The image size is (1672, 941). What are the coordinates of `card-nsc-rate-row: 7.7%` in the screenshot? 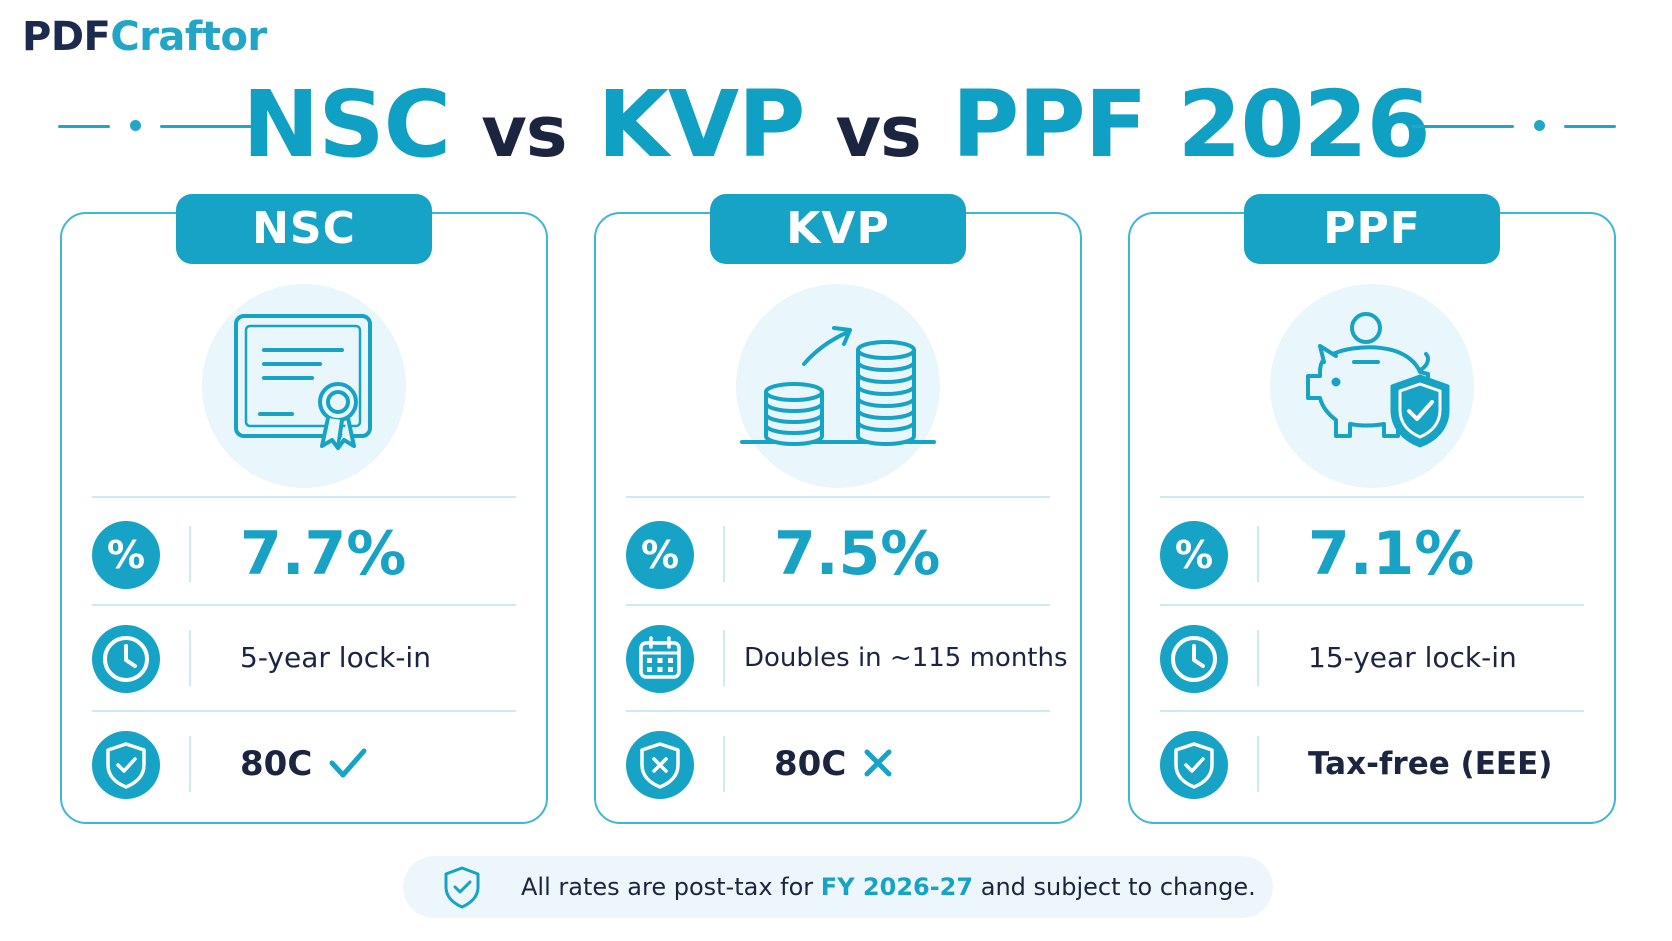 It's located at (304, 554).